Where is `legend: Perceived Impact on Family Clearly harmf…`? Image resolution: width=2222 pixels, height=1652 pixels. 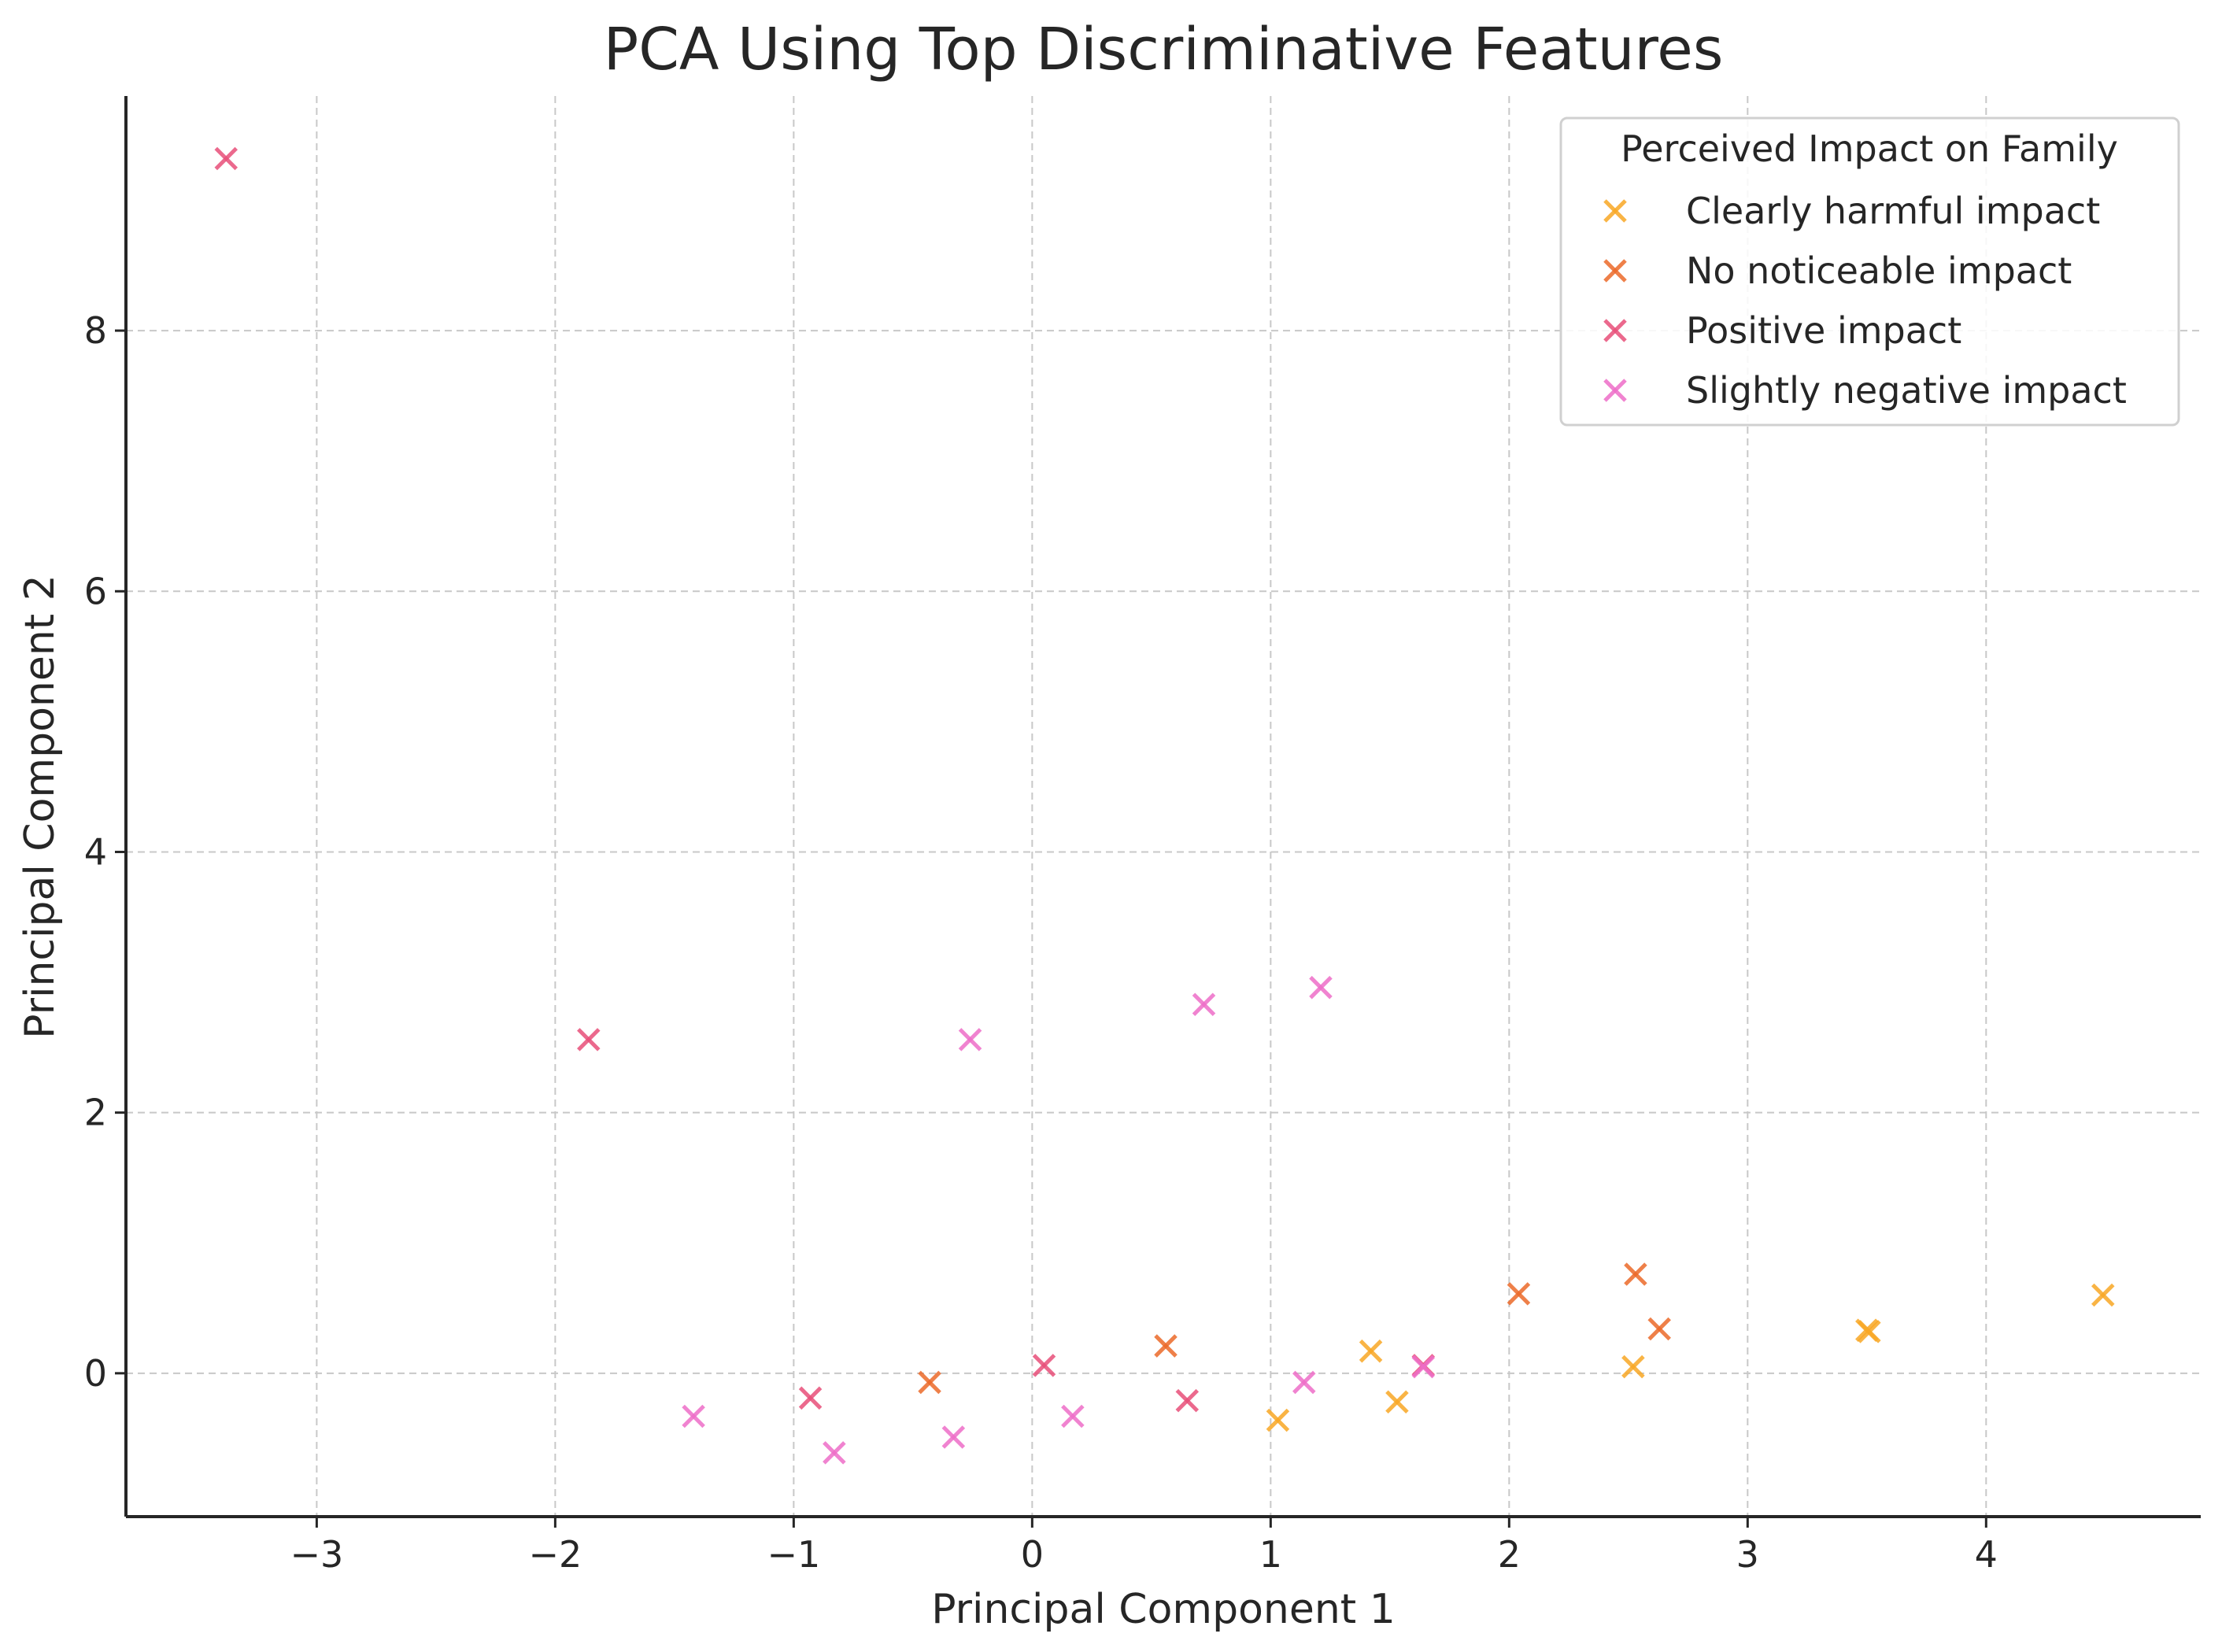
legend: Perceived Impact on Family Clearly harmf… is located at coordinates (1869, 272).